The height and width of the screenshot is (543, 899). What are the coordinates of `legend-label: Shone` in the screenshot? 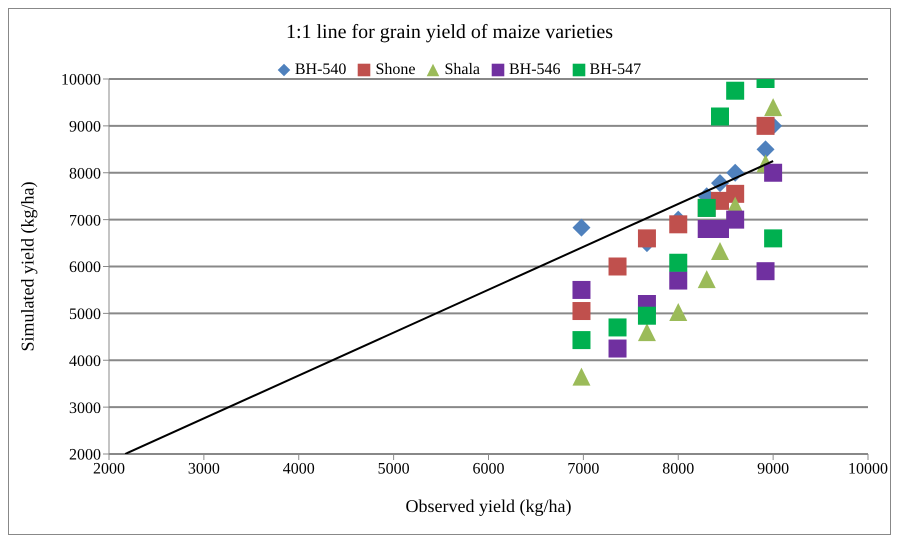 It's located at (395, 70).